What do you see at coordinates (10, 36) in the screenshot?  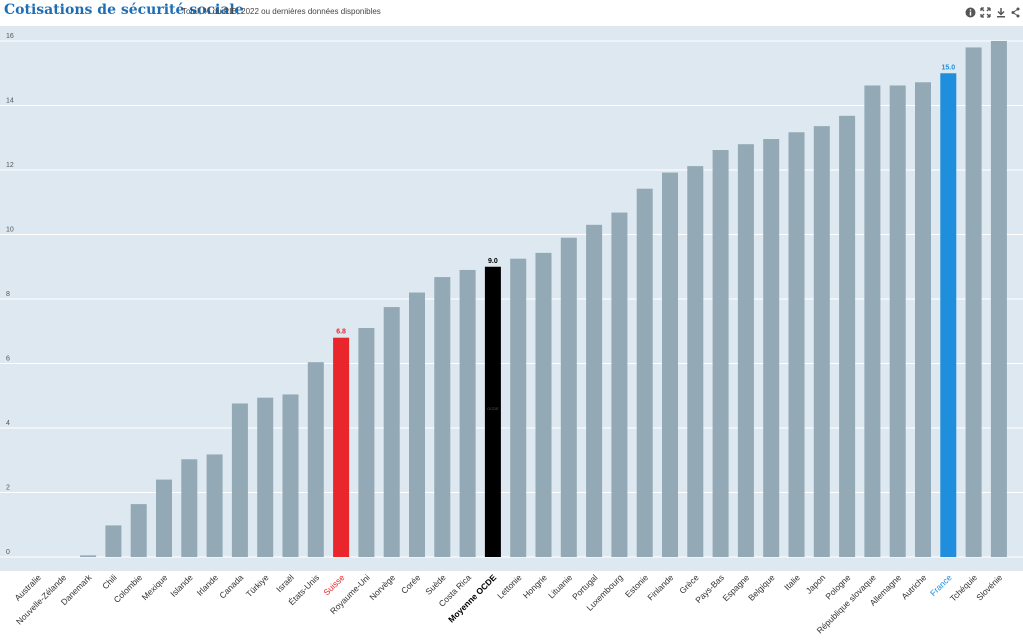 I see `y-tick-label: 16` at bounding box center [10, 36].